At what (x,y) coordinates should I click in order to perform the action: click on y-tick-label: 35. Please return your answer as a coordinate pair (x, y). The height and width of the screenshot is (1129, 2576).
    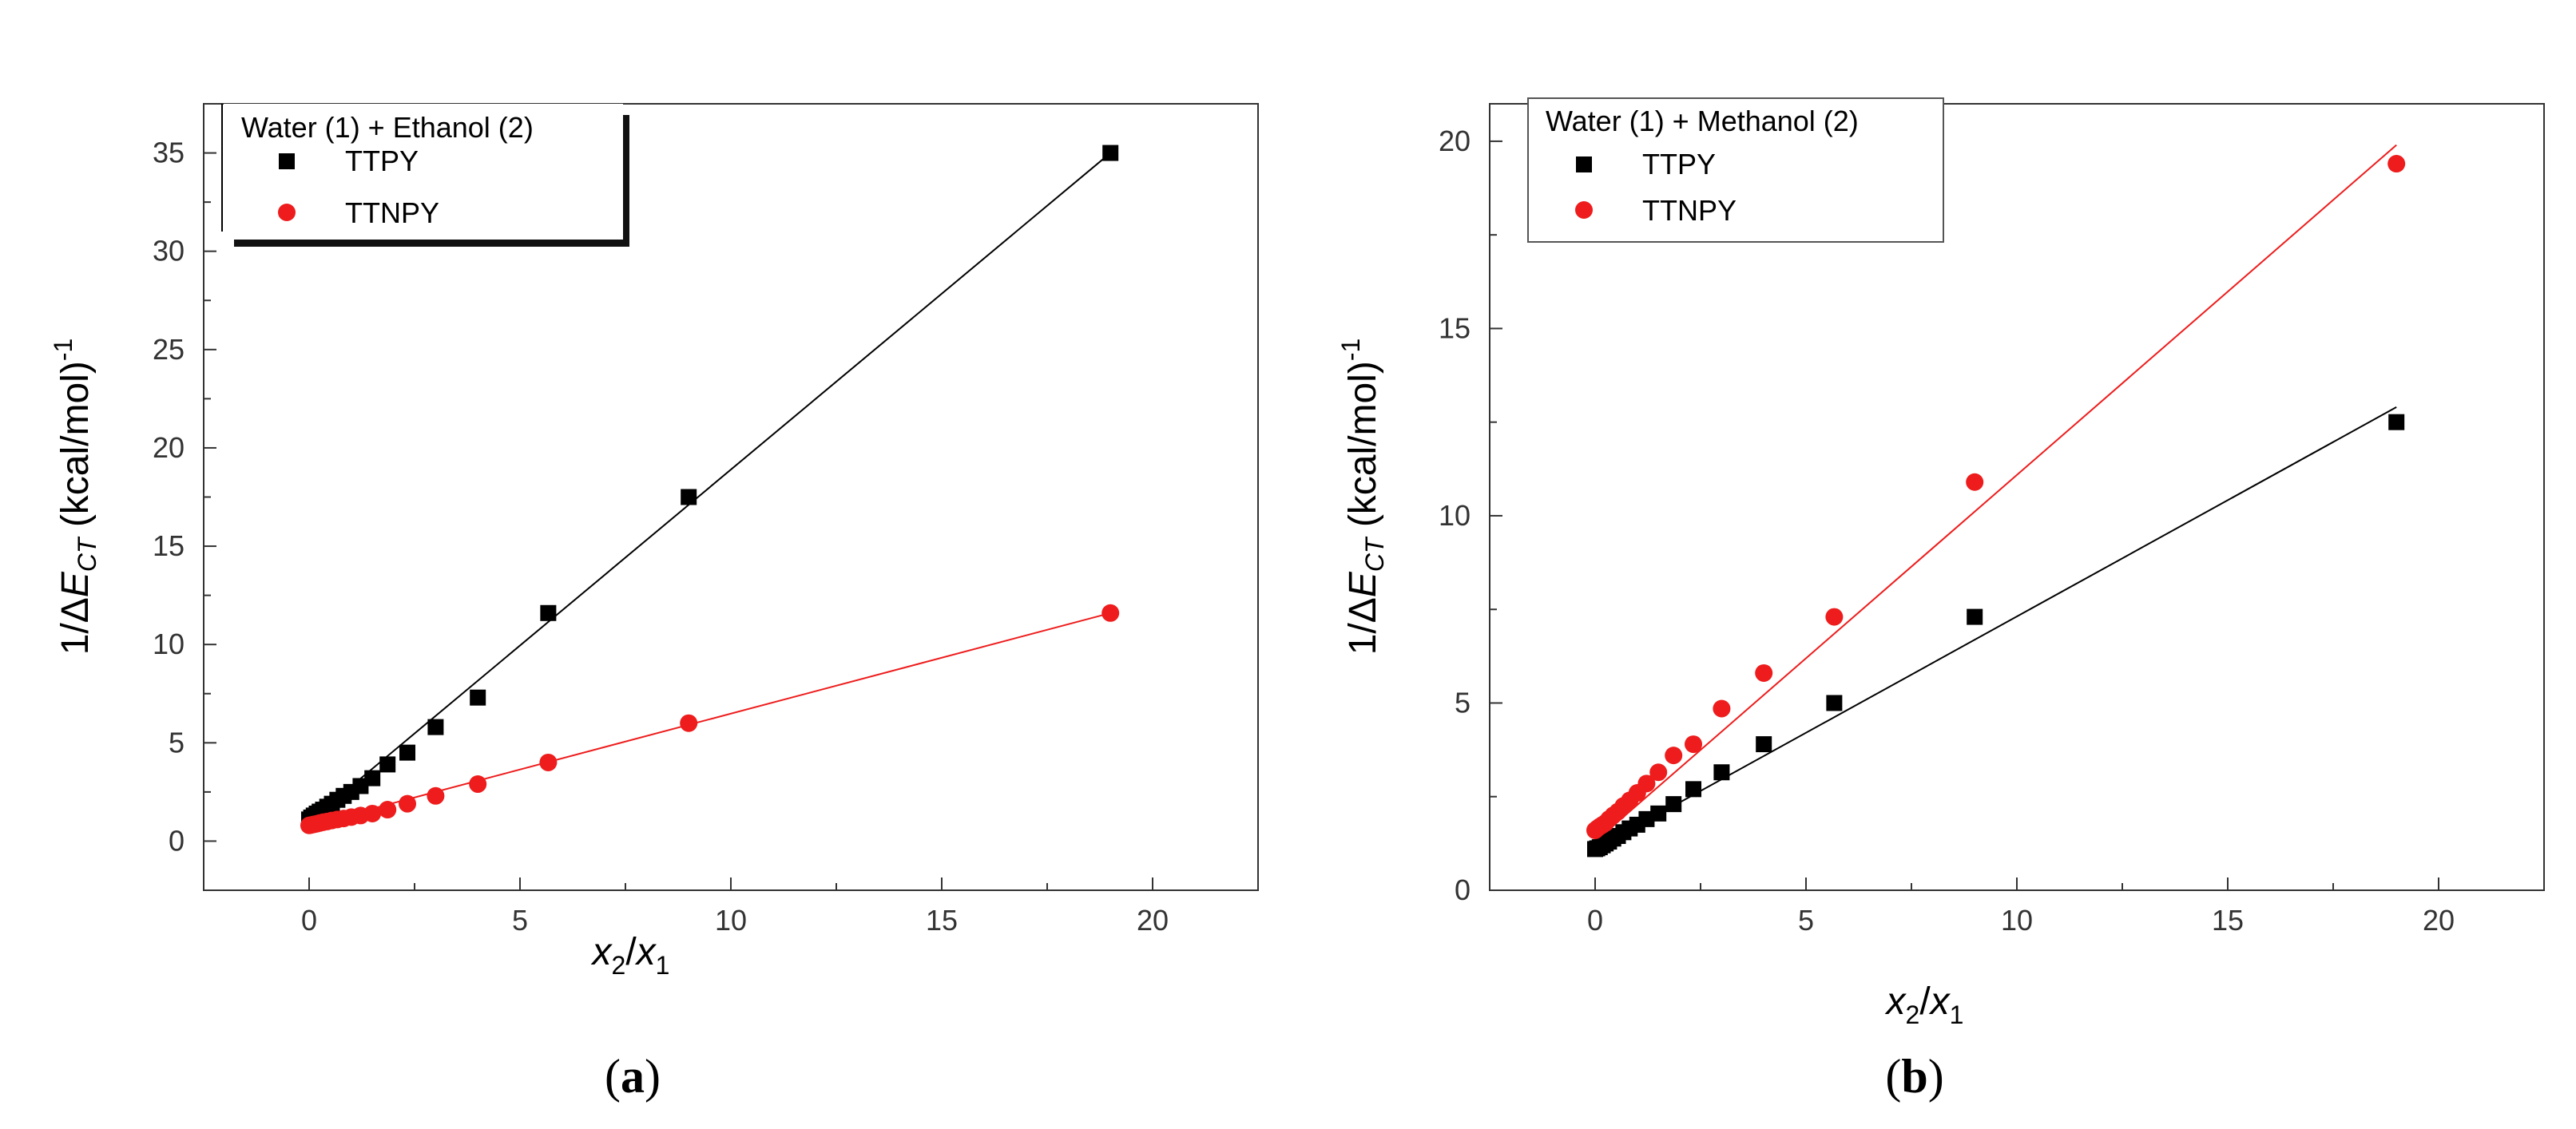
    Looking at the image, I should click on (169, 153).